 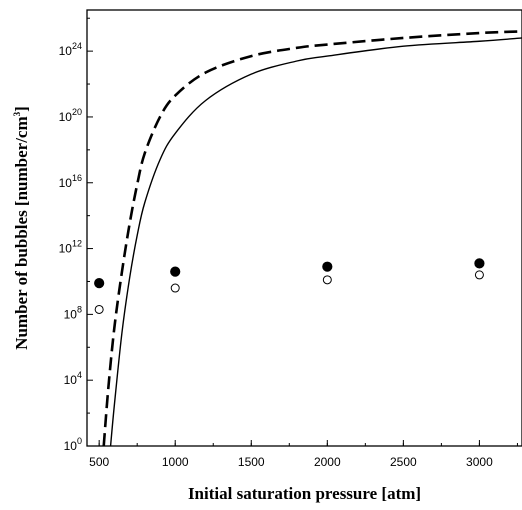 I want to click on y-axis-title-superscript: 3, so click(x=17, y=113).